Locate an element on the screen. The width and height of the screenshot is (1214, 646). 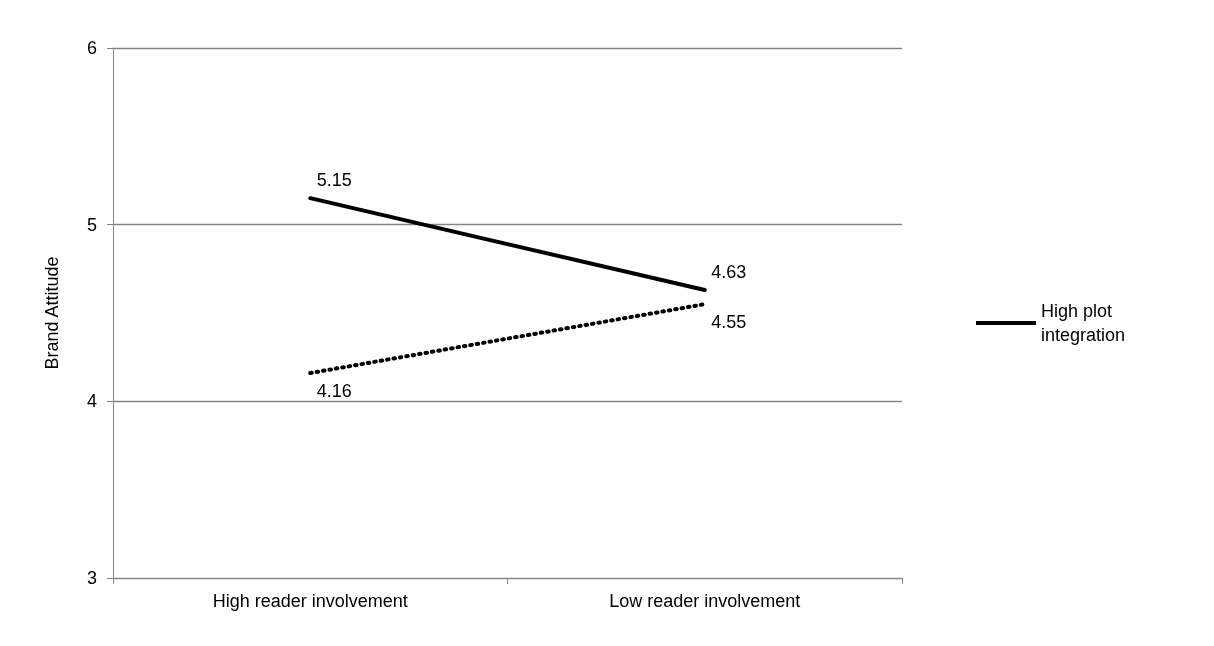
legend-label: High plot integration is located at coordinates (1083, 323).